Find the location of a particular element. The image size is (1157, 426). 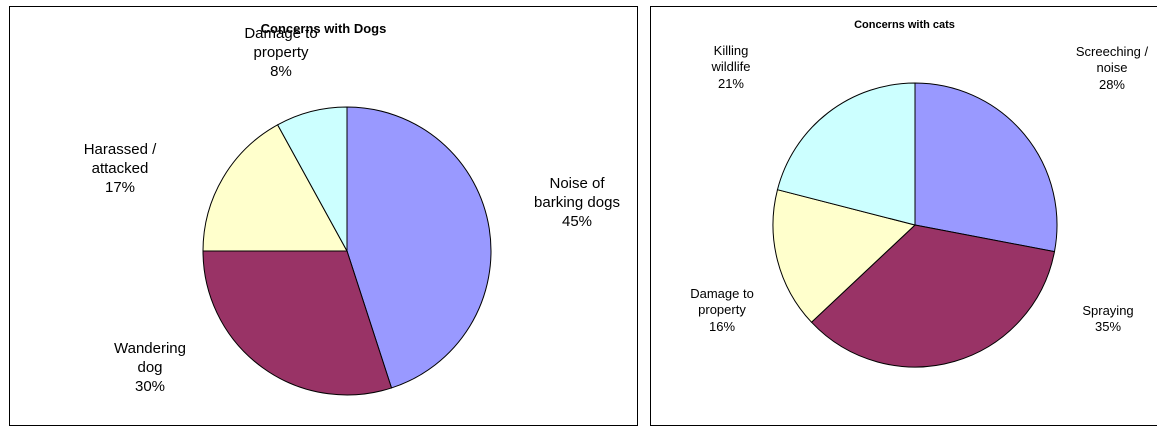

slice-label: Spraying 35% is located at coordinates (1107, 319).